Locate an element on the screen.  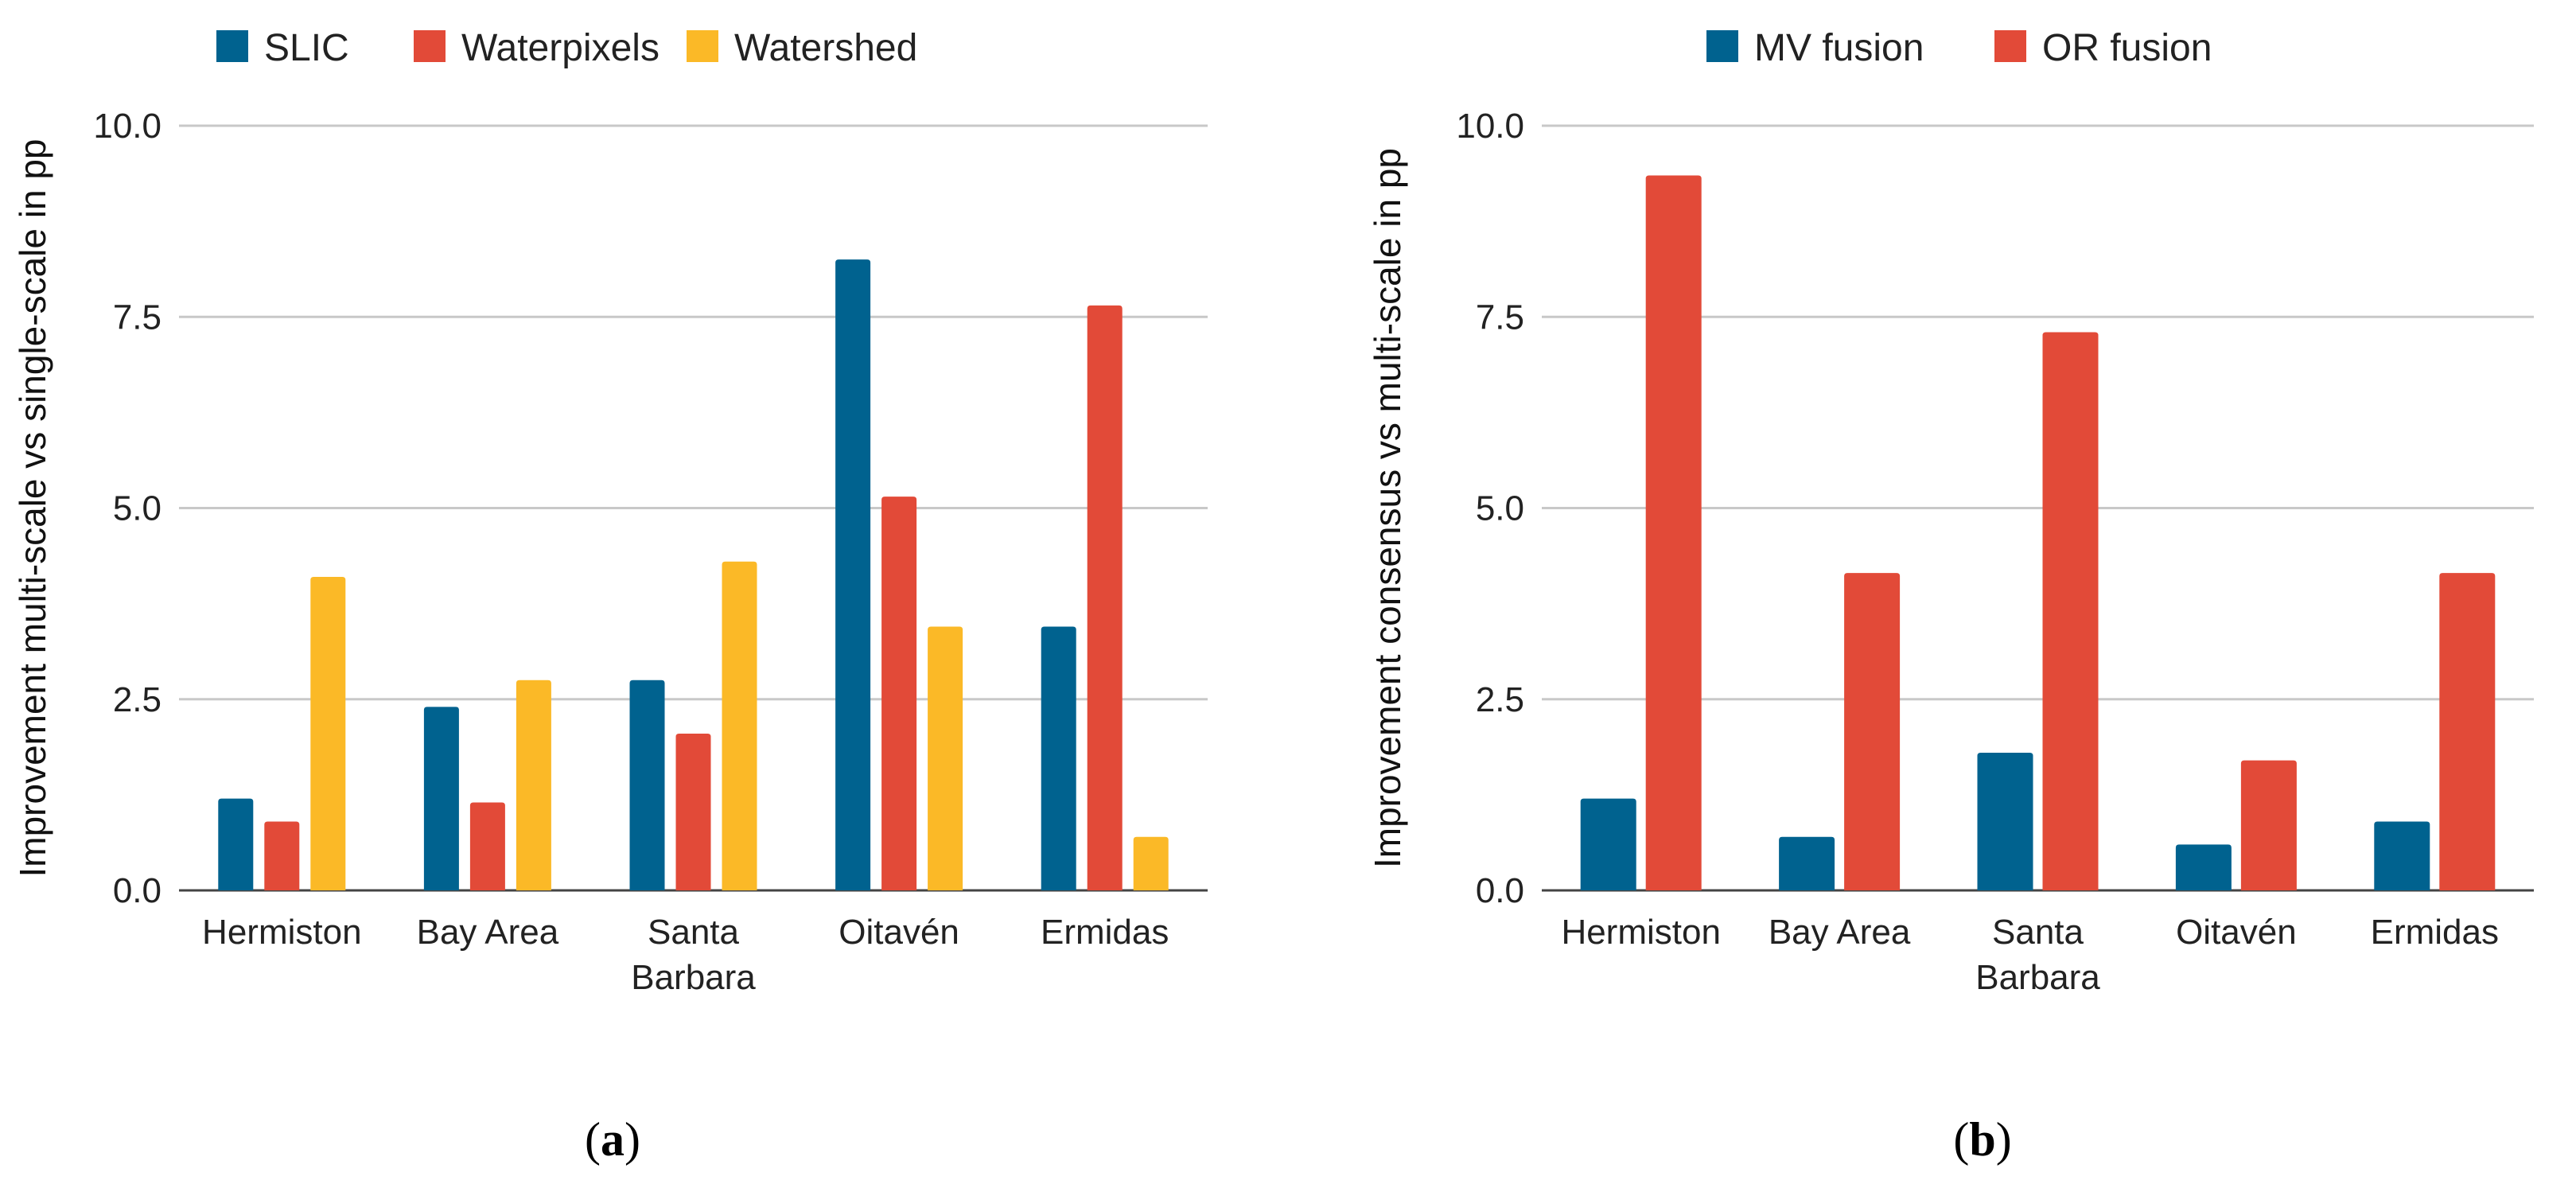
chart-b-x-tick-label: Oitavén is located at coordinates (2237, 932).